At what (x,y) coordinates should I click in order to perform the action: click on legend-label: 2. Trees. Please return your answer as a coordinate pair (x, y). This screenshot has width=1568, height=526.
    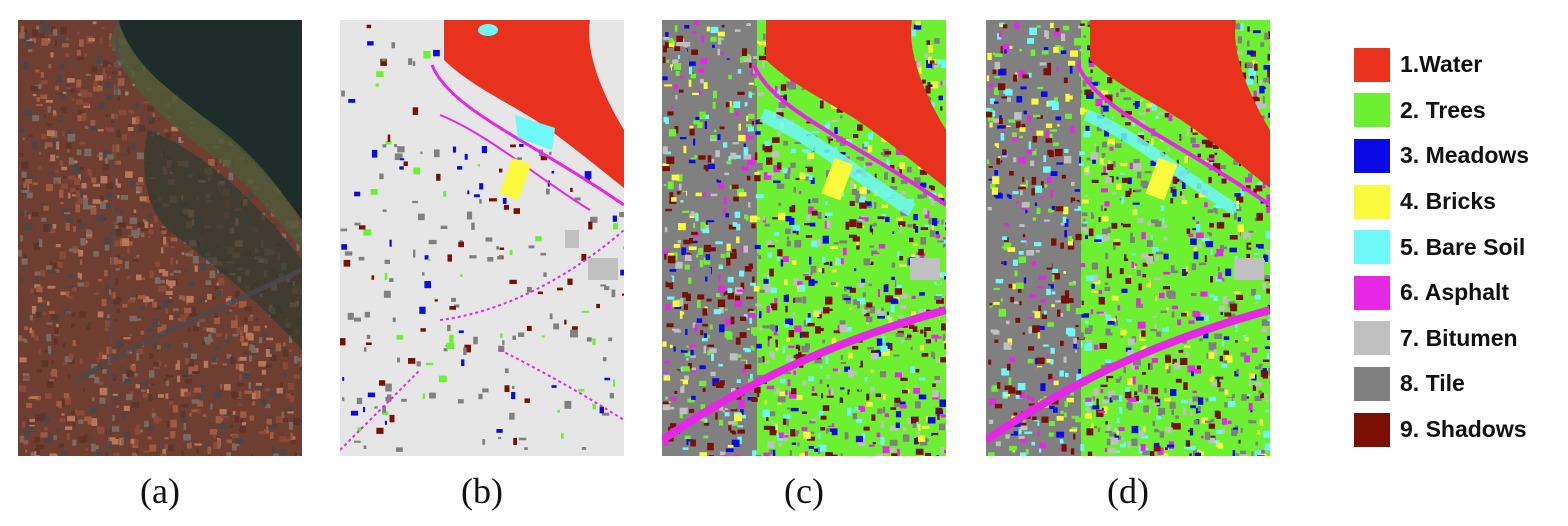
    Looking at the image, I should click on (1443, 109).